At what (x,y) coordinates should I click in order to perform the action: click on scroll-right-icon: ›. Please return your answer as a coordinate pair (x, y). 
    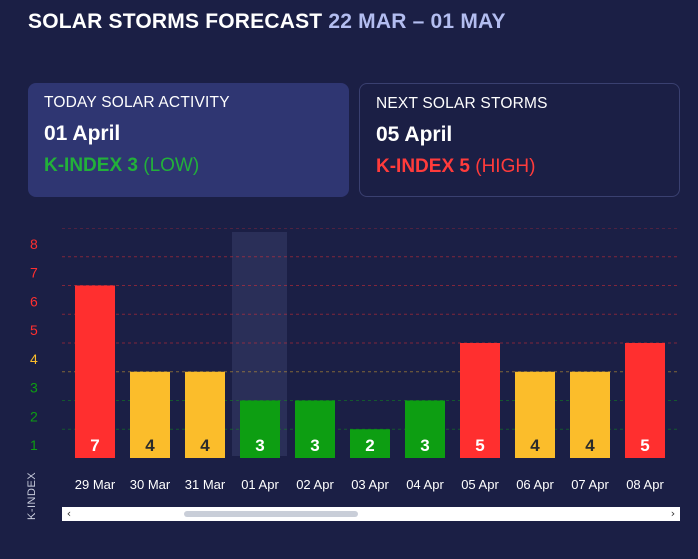
    Looking at the image, I should click on (673, 513).